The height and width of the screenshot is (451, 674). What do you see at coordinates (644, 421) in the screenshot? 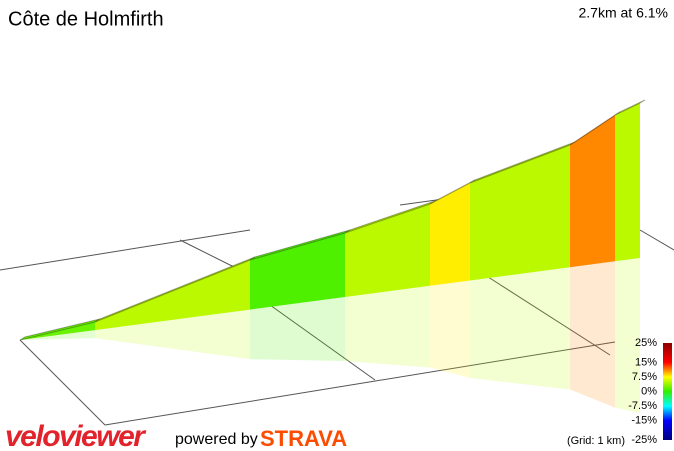
I see `scale-tick-label: -15%` at bounding box center [644, 421].